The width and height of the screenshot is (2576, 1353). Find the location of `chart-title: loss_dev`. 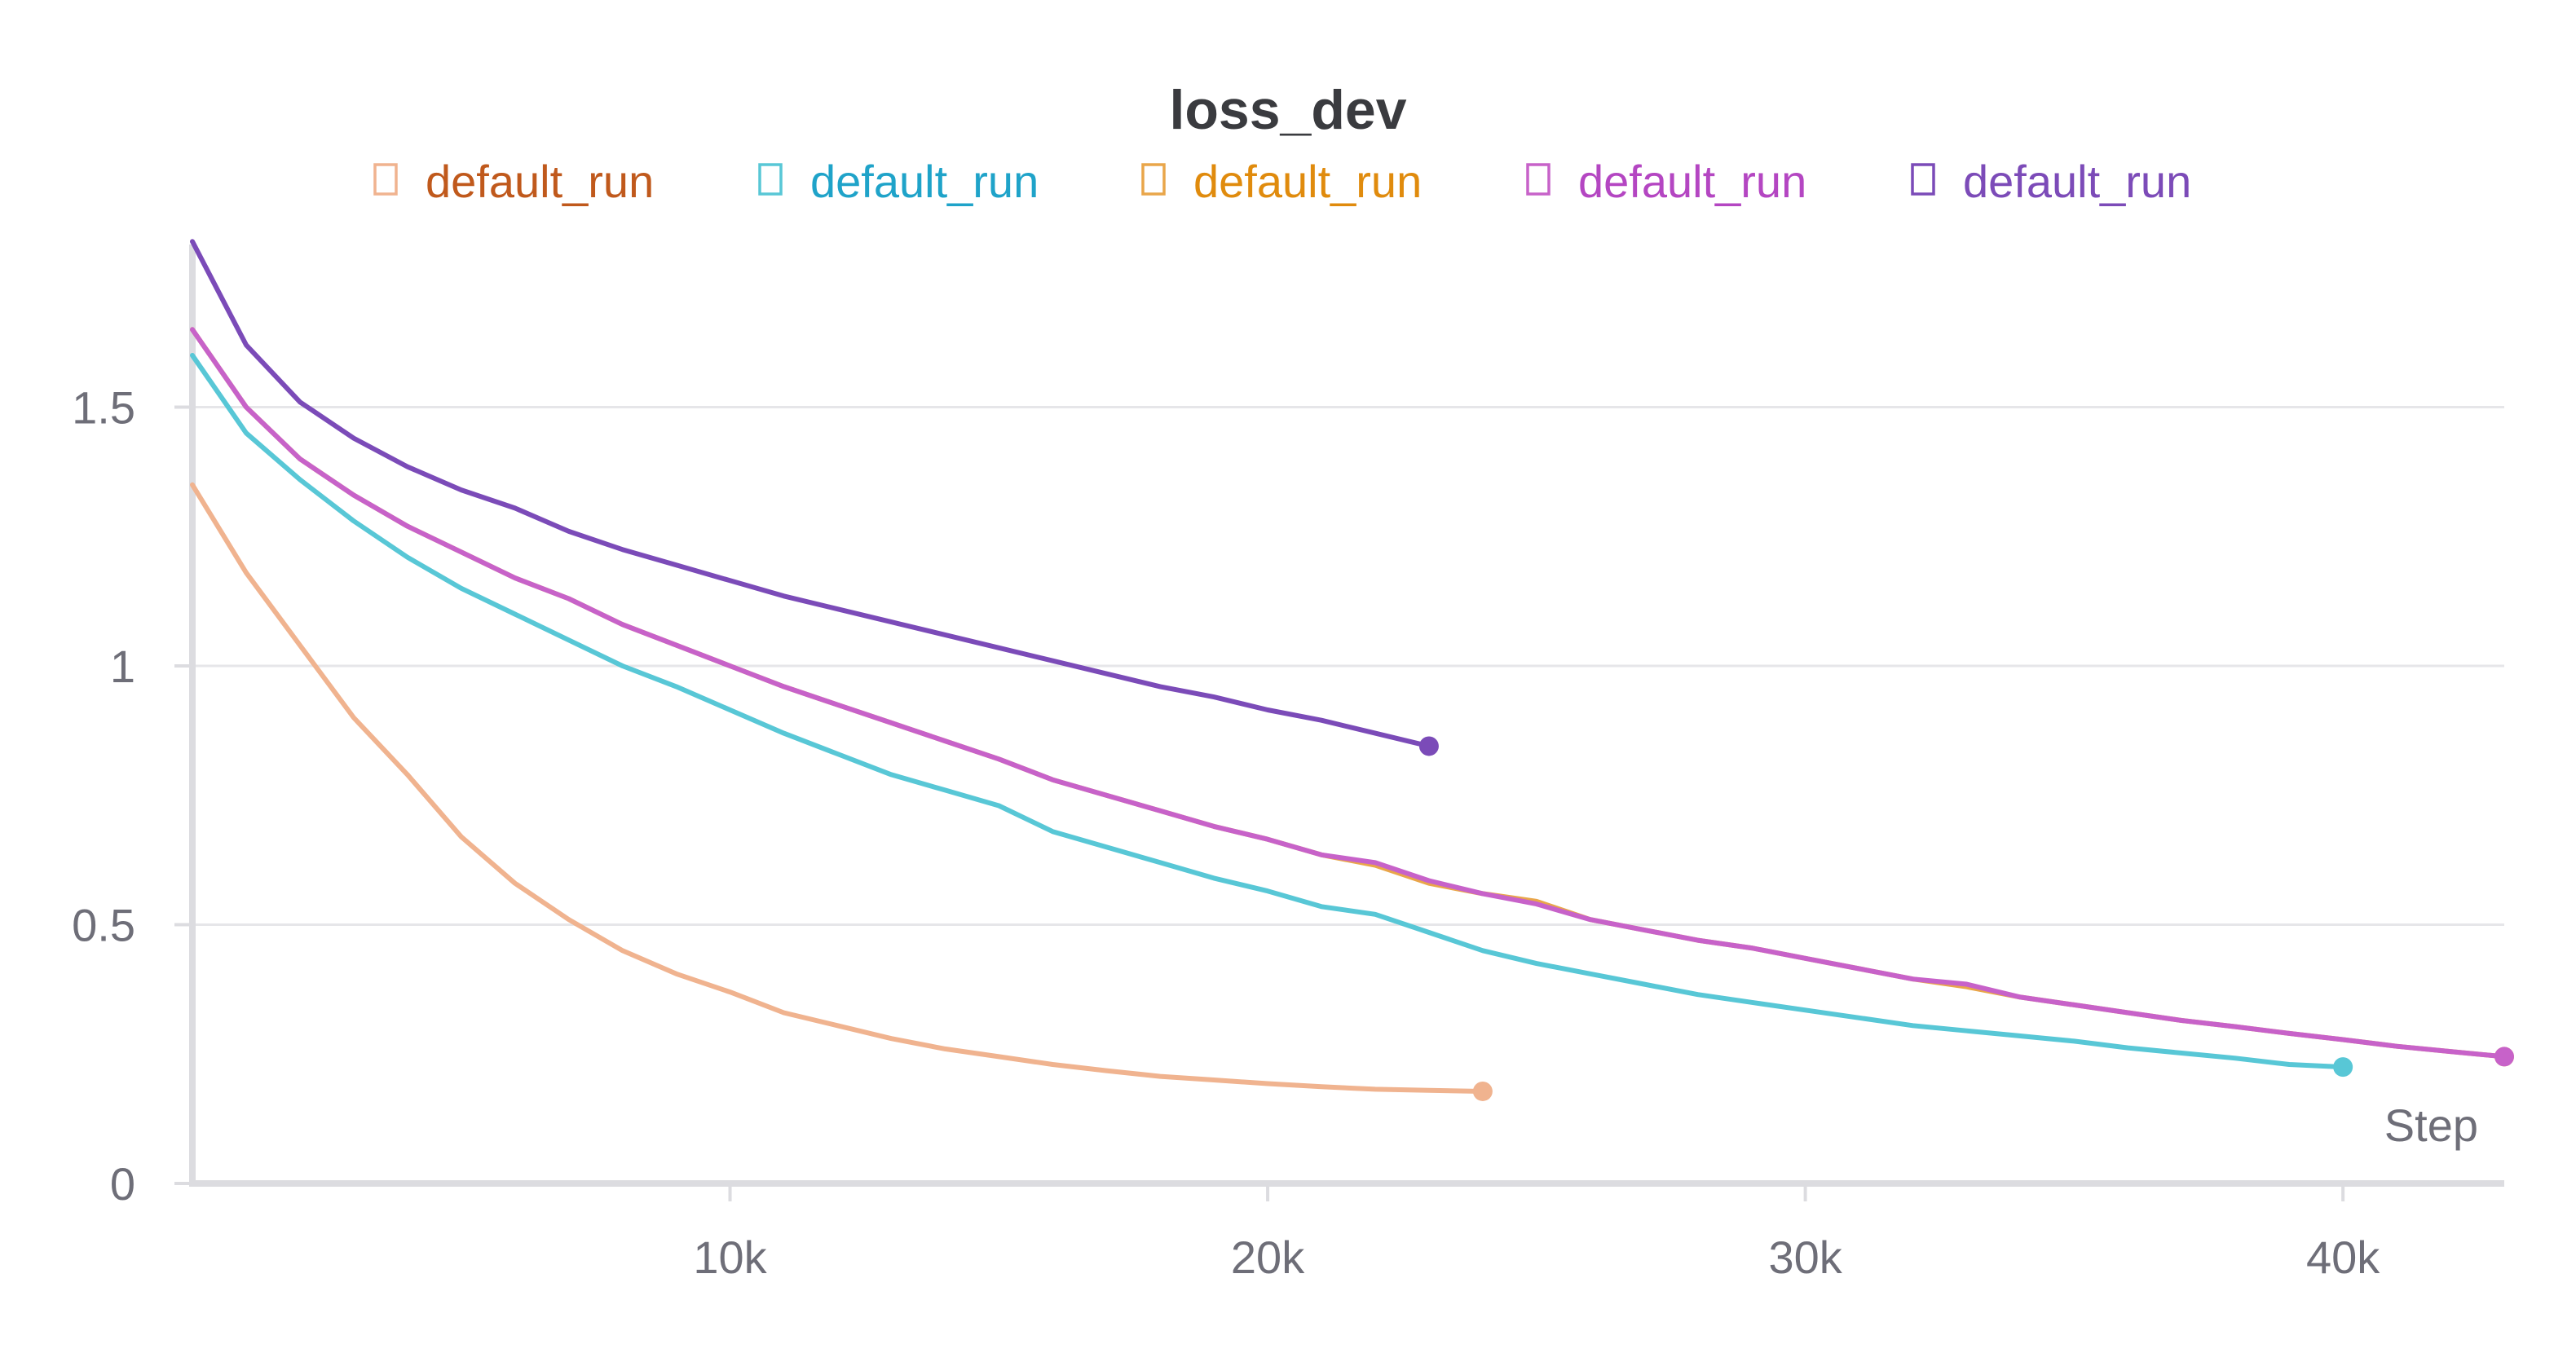

chart-title: loss_dev is located at coordinates (1287, 110).